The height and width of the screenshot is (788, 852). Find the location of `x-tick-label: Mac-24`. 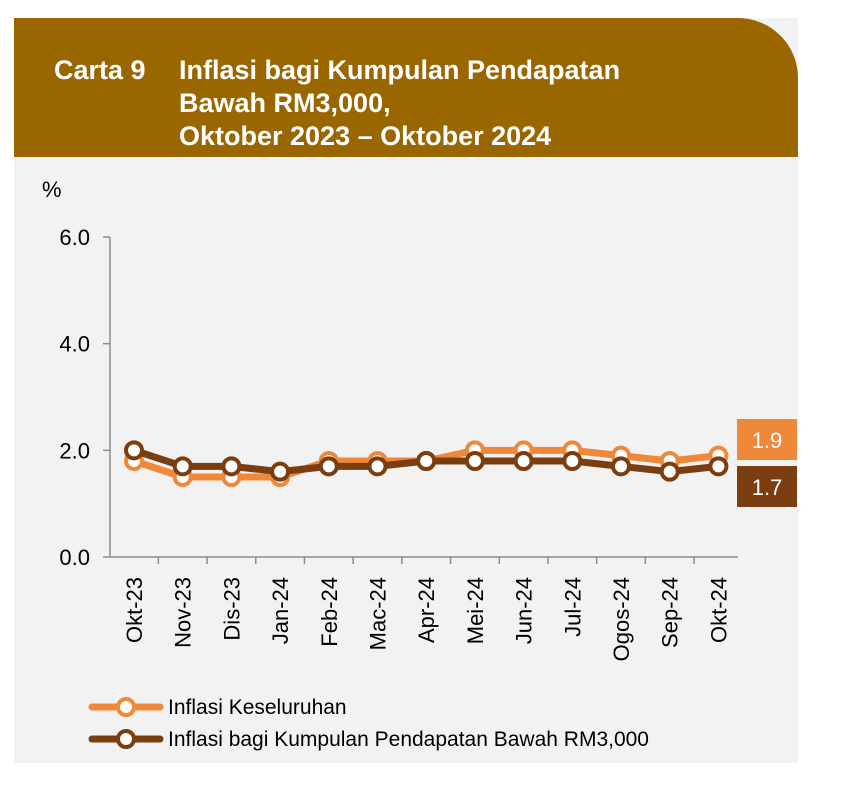

x-tick-label: Mac-24 is located at coordinates (378, 613).